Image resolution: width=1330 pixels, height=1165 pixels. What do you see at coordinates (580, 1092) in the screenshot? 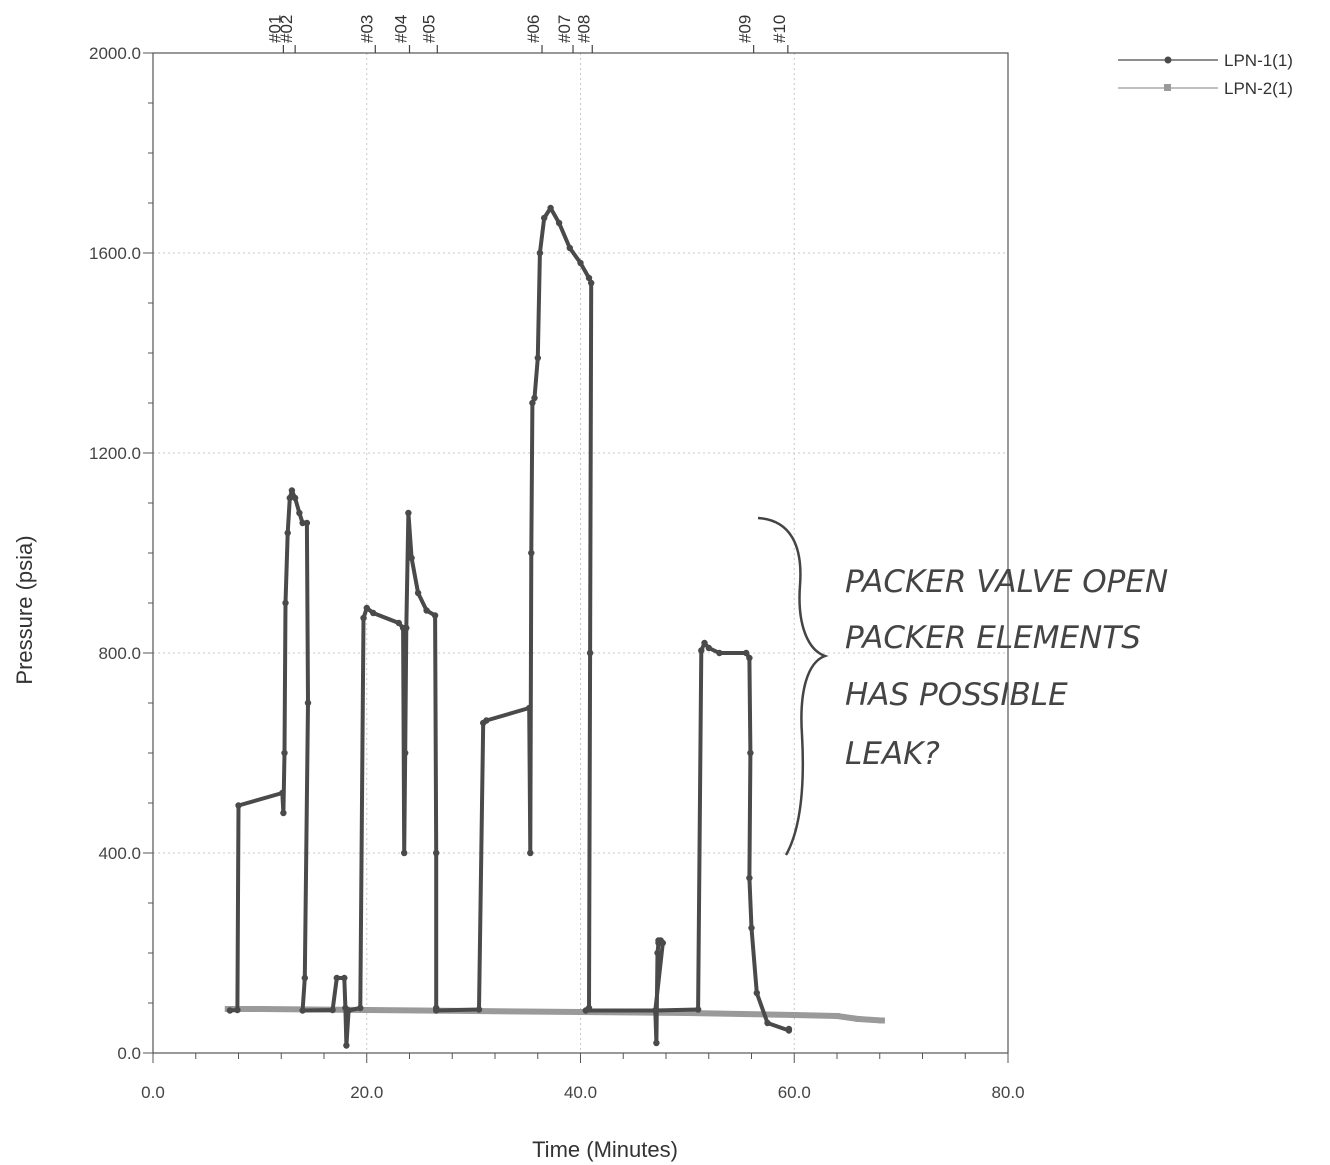
I see `x-tick-label: 40.0` at bounding box center [580, 1092].